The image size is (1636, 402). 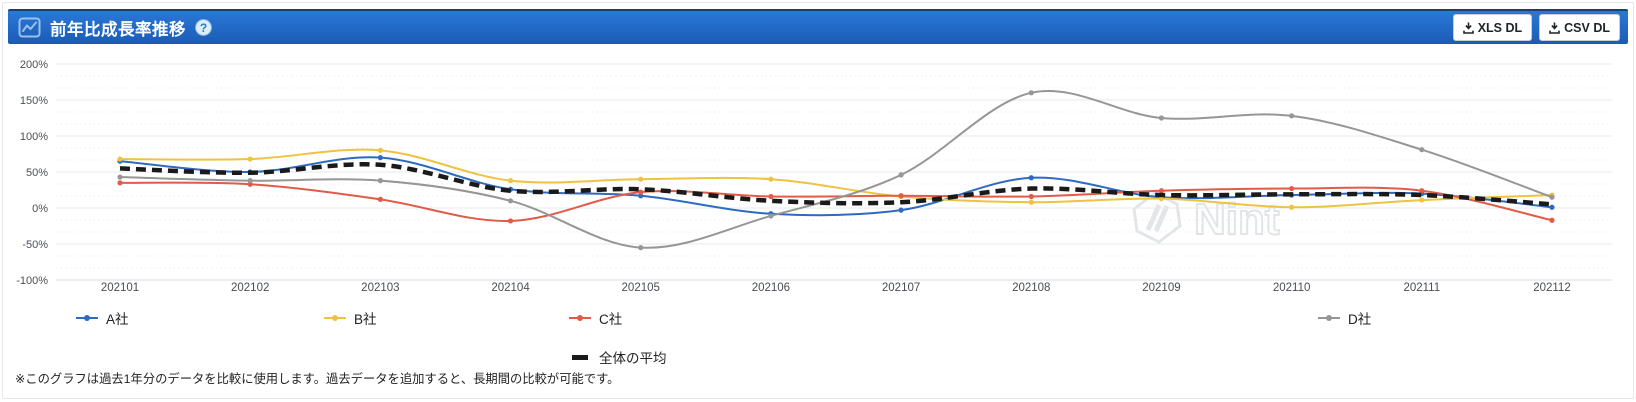 What do you see at coordinates (335, 318) in the screenshot?
I see `legend-marker-company-b` at bounding box center [335, 318].